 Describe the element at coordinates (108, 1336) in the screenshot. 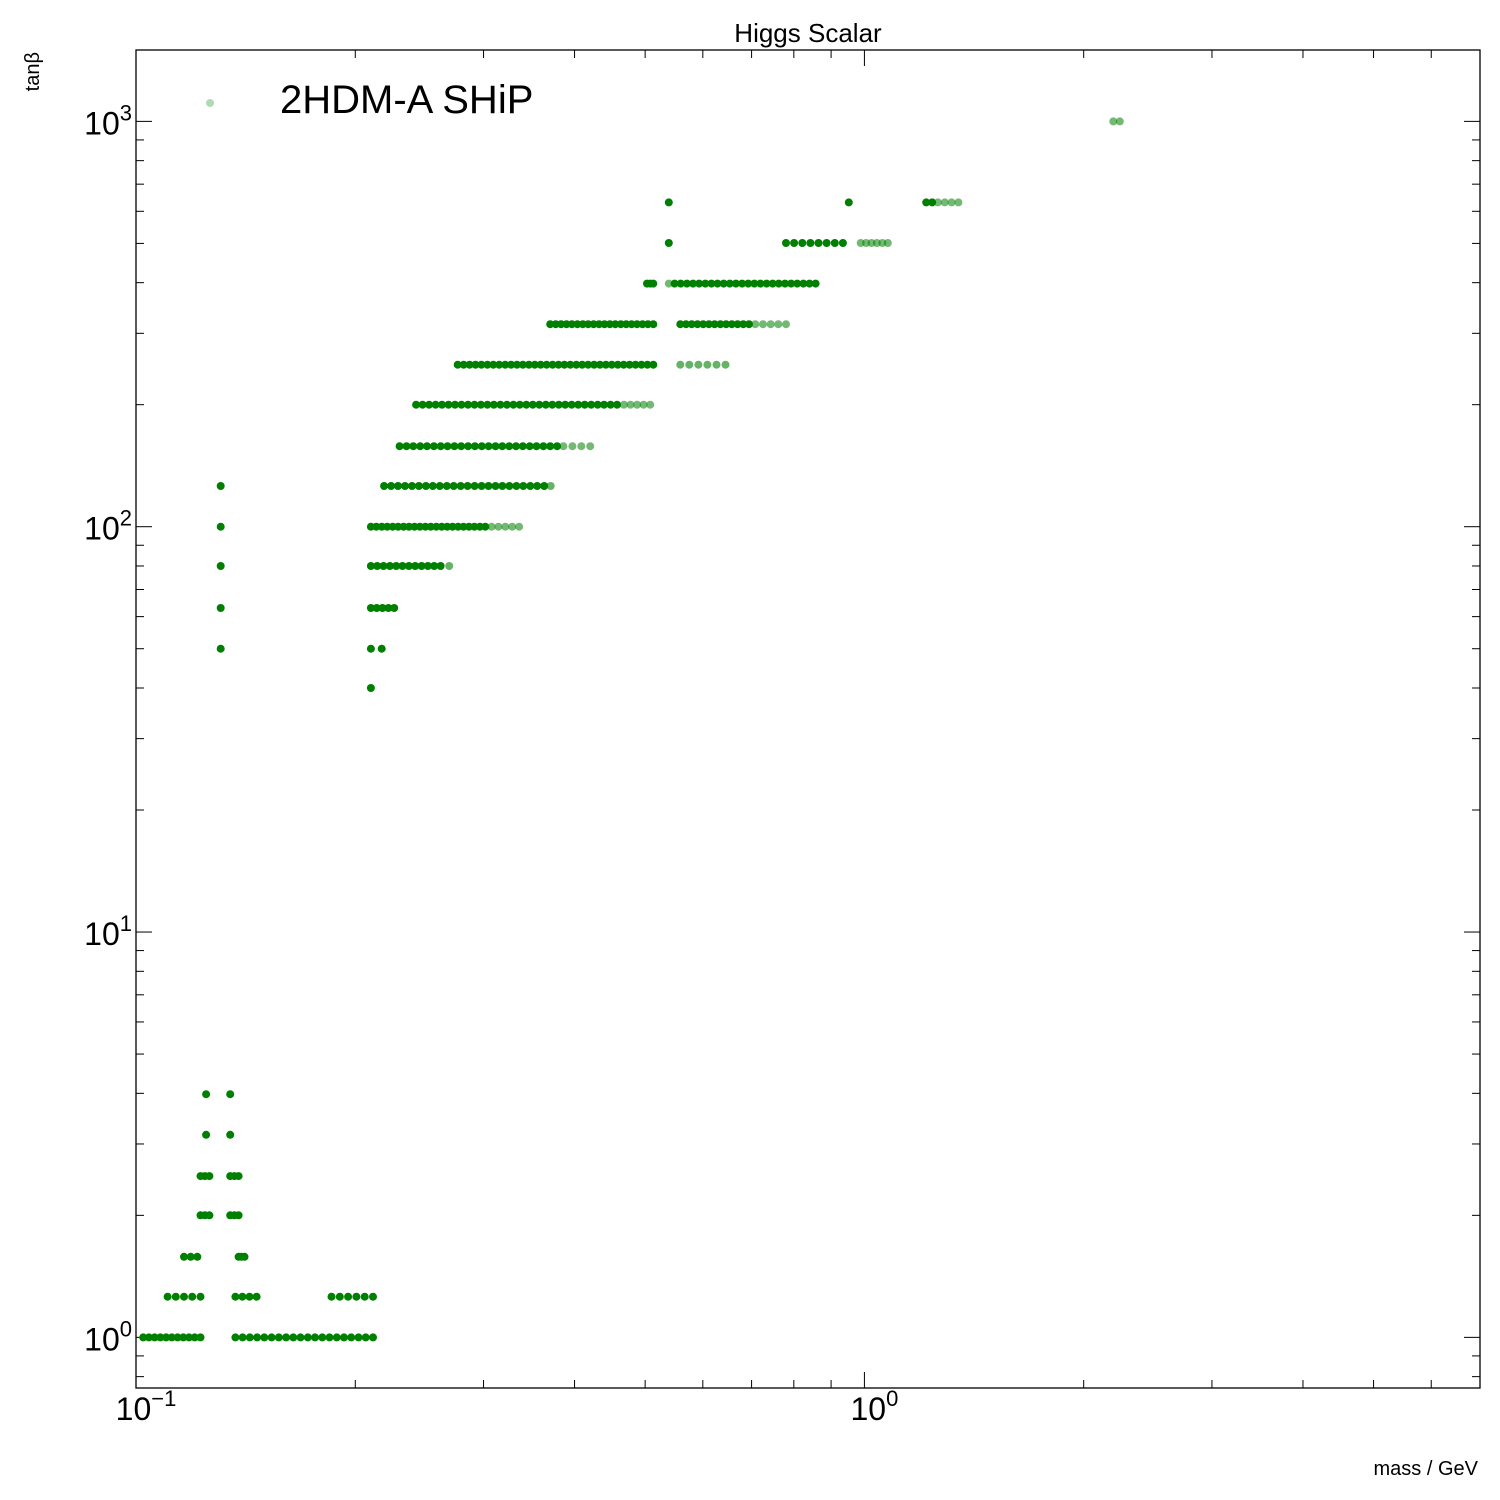

I see `y-tick-label: 10⁰` at that location.